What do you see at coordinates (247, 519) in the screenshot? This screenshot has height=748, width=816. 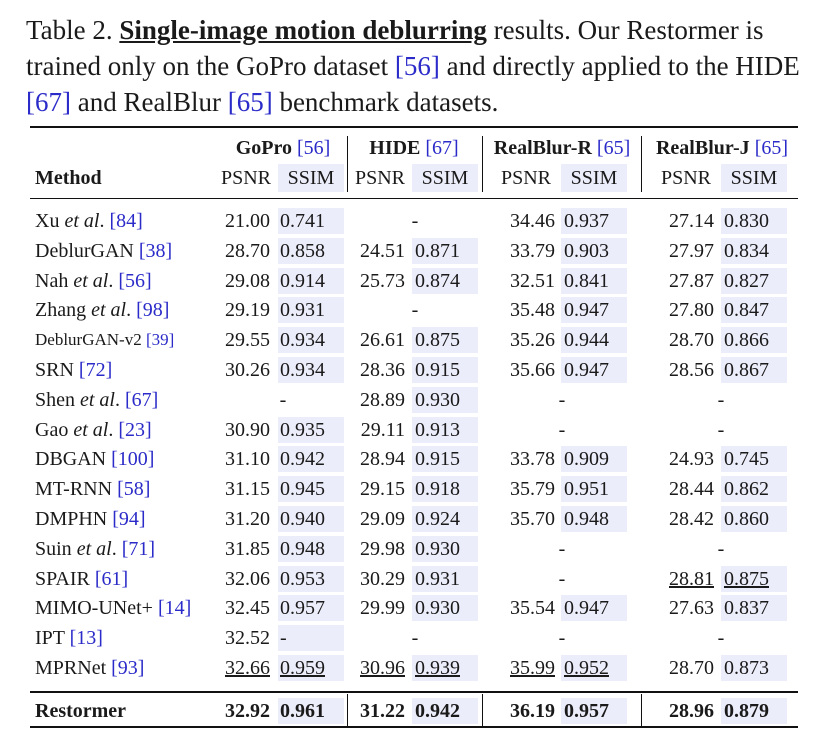 I see `psnr-cell-gopro: 31.20` at bounding box center [247, 519].